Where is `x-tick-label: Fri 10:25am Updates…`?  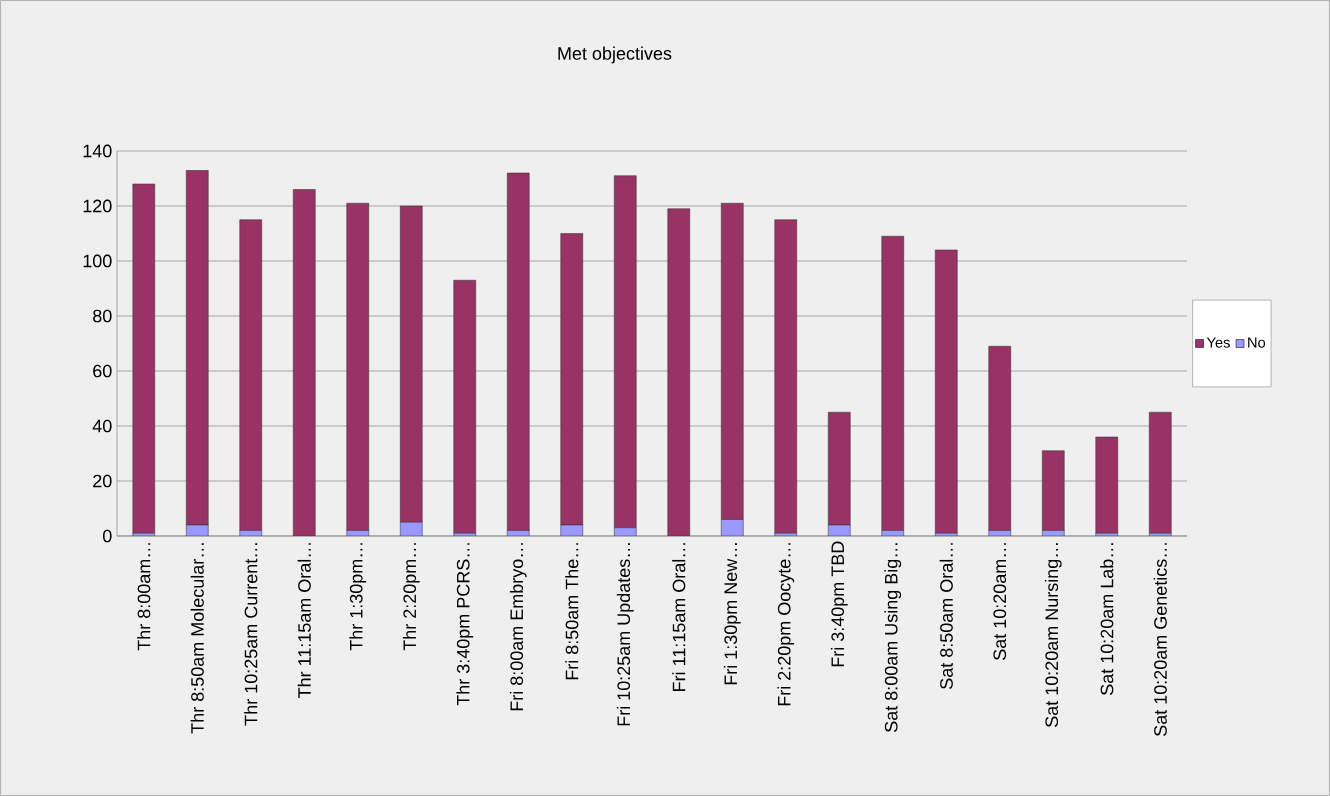
x-tick-label: Fri 10:25am Updates… is located at coordinates (625, 634).